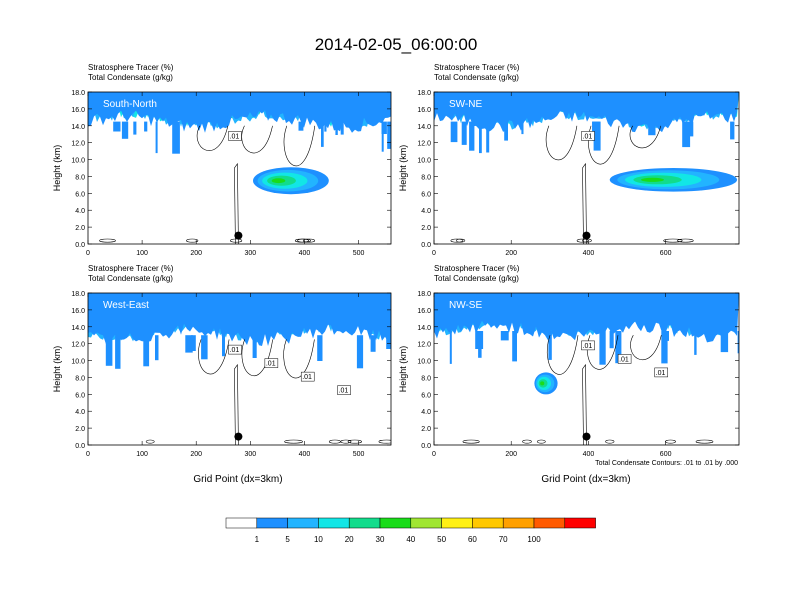 Image resolution: width=792 pixels, height=612 pixels. What do you see at coordinates (237, 479) in the screenshot?
I see `x-axis-label-left: Grid Point (dx=3km)` at bounding box center [237, 479].